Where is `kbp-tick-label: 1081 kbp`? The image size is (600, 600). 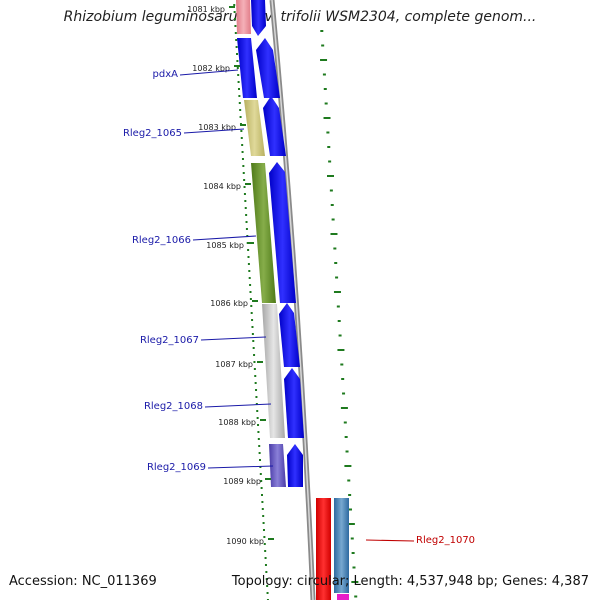
kbp-tick-label: 1081 kbp is located at coordinates (206, 9).